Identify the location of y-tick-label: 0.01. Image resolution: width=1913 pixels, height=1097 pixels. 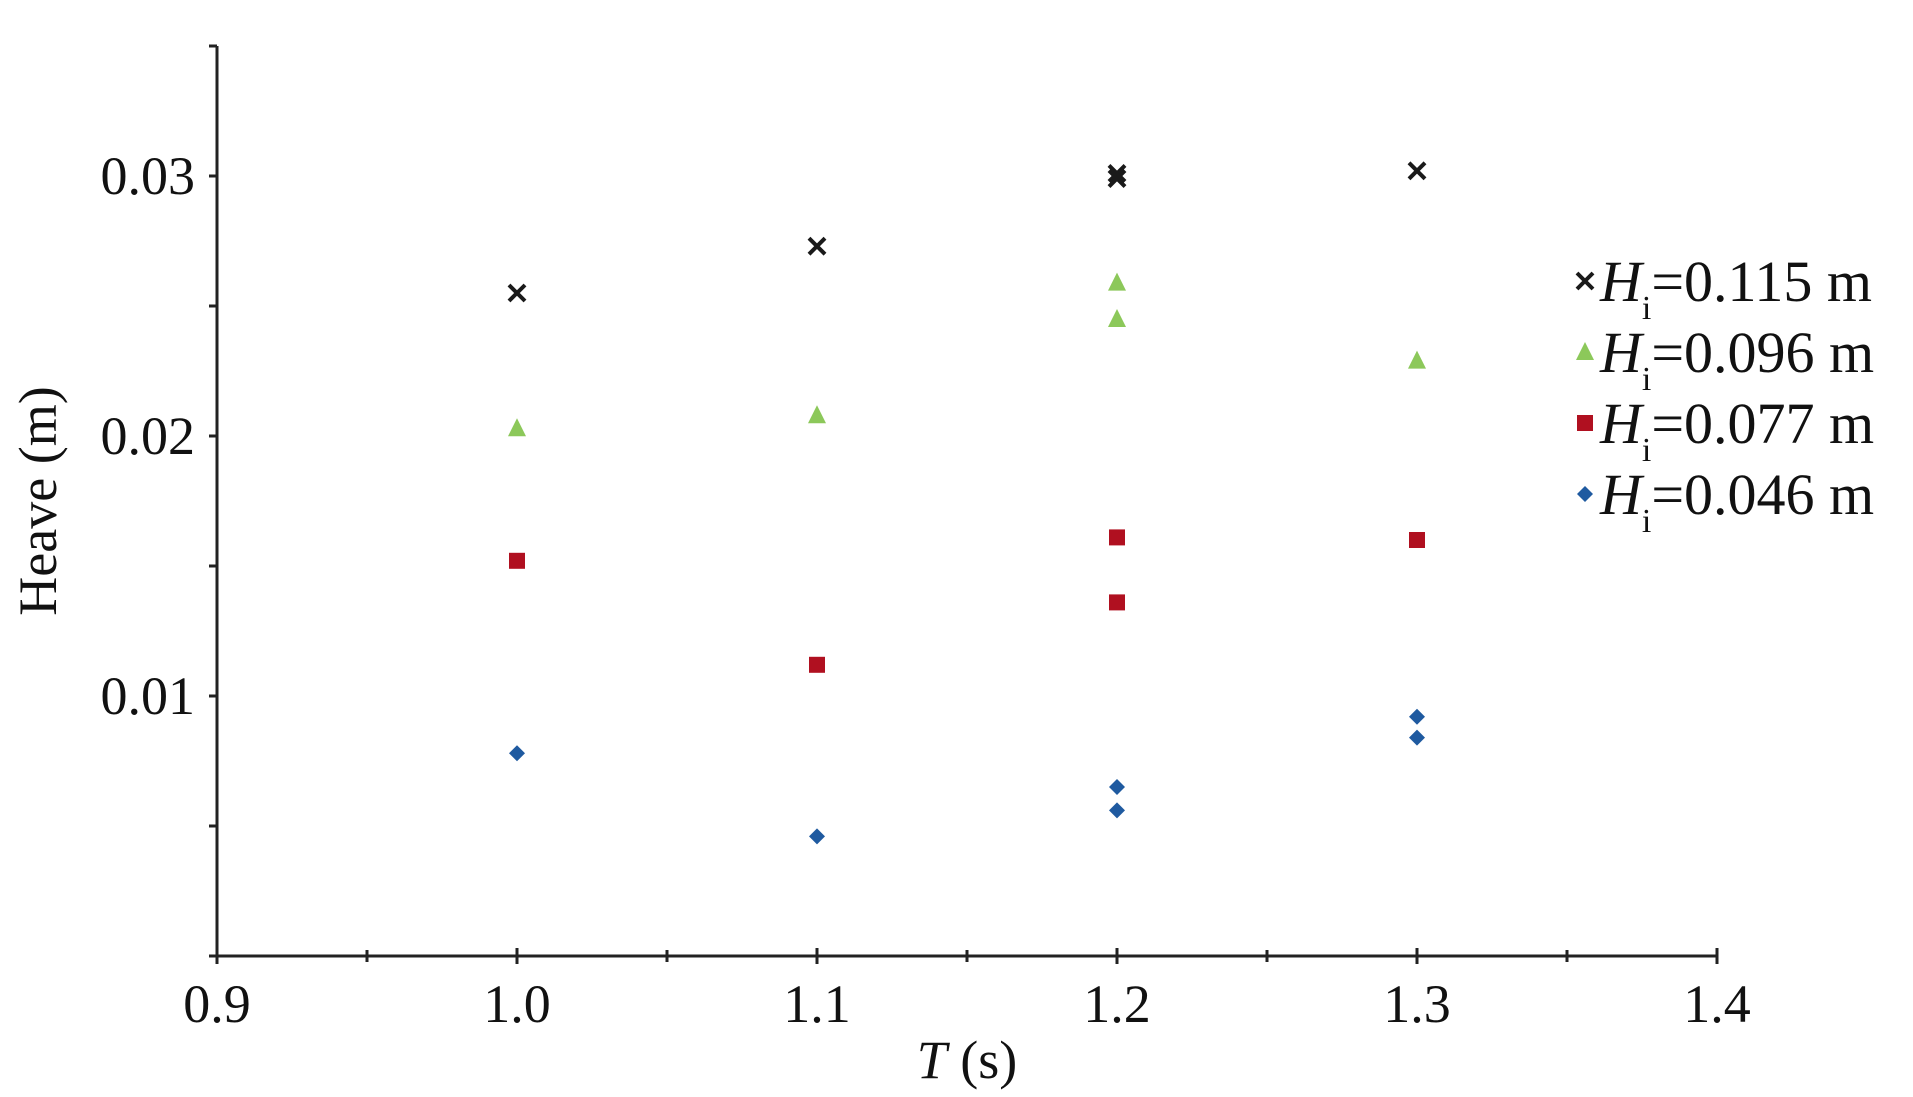
(148, 696).